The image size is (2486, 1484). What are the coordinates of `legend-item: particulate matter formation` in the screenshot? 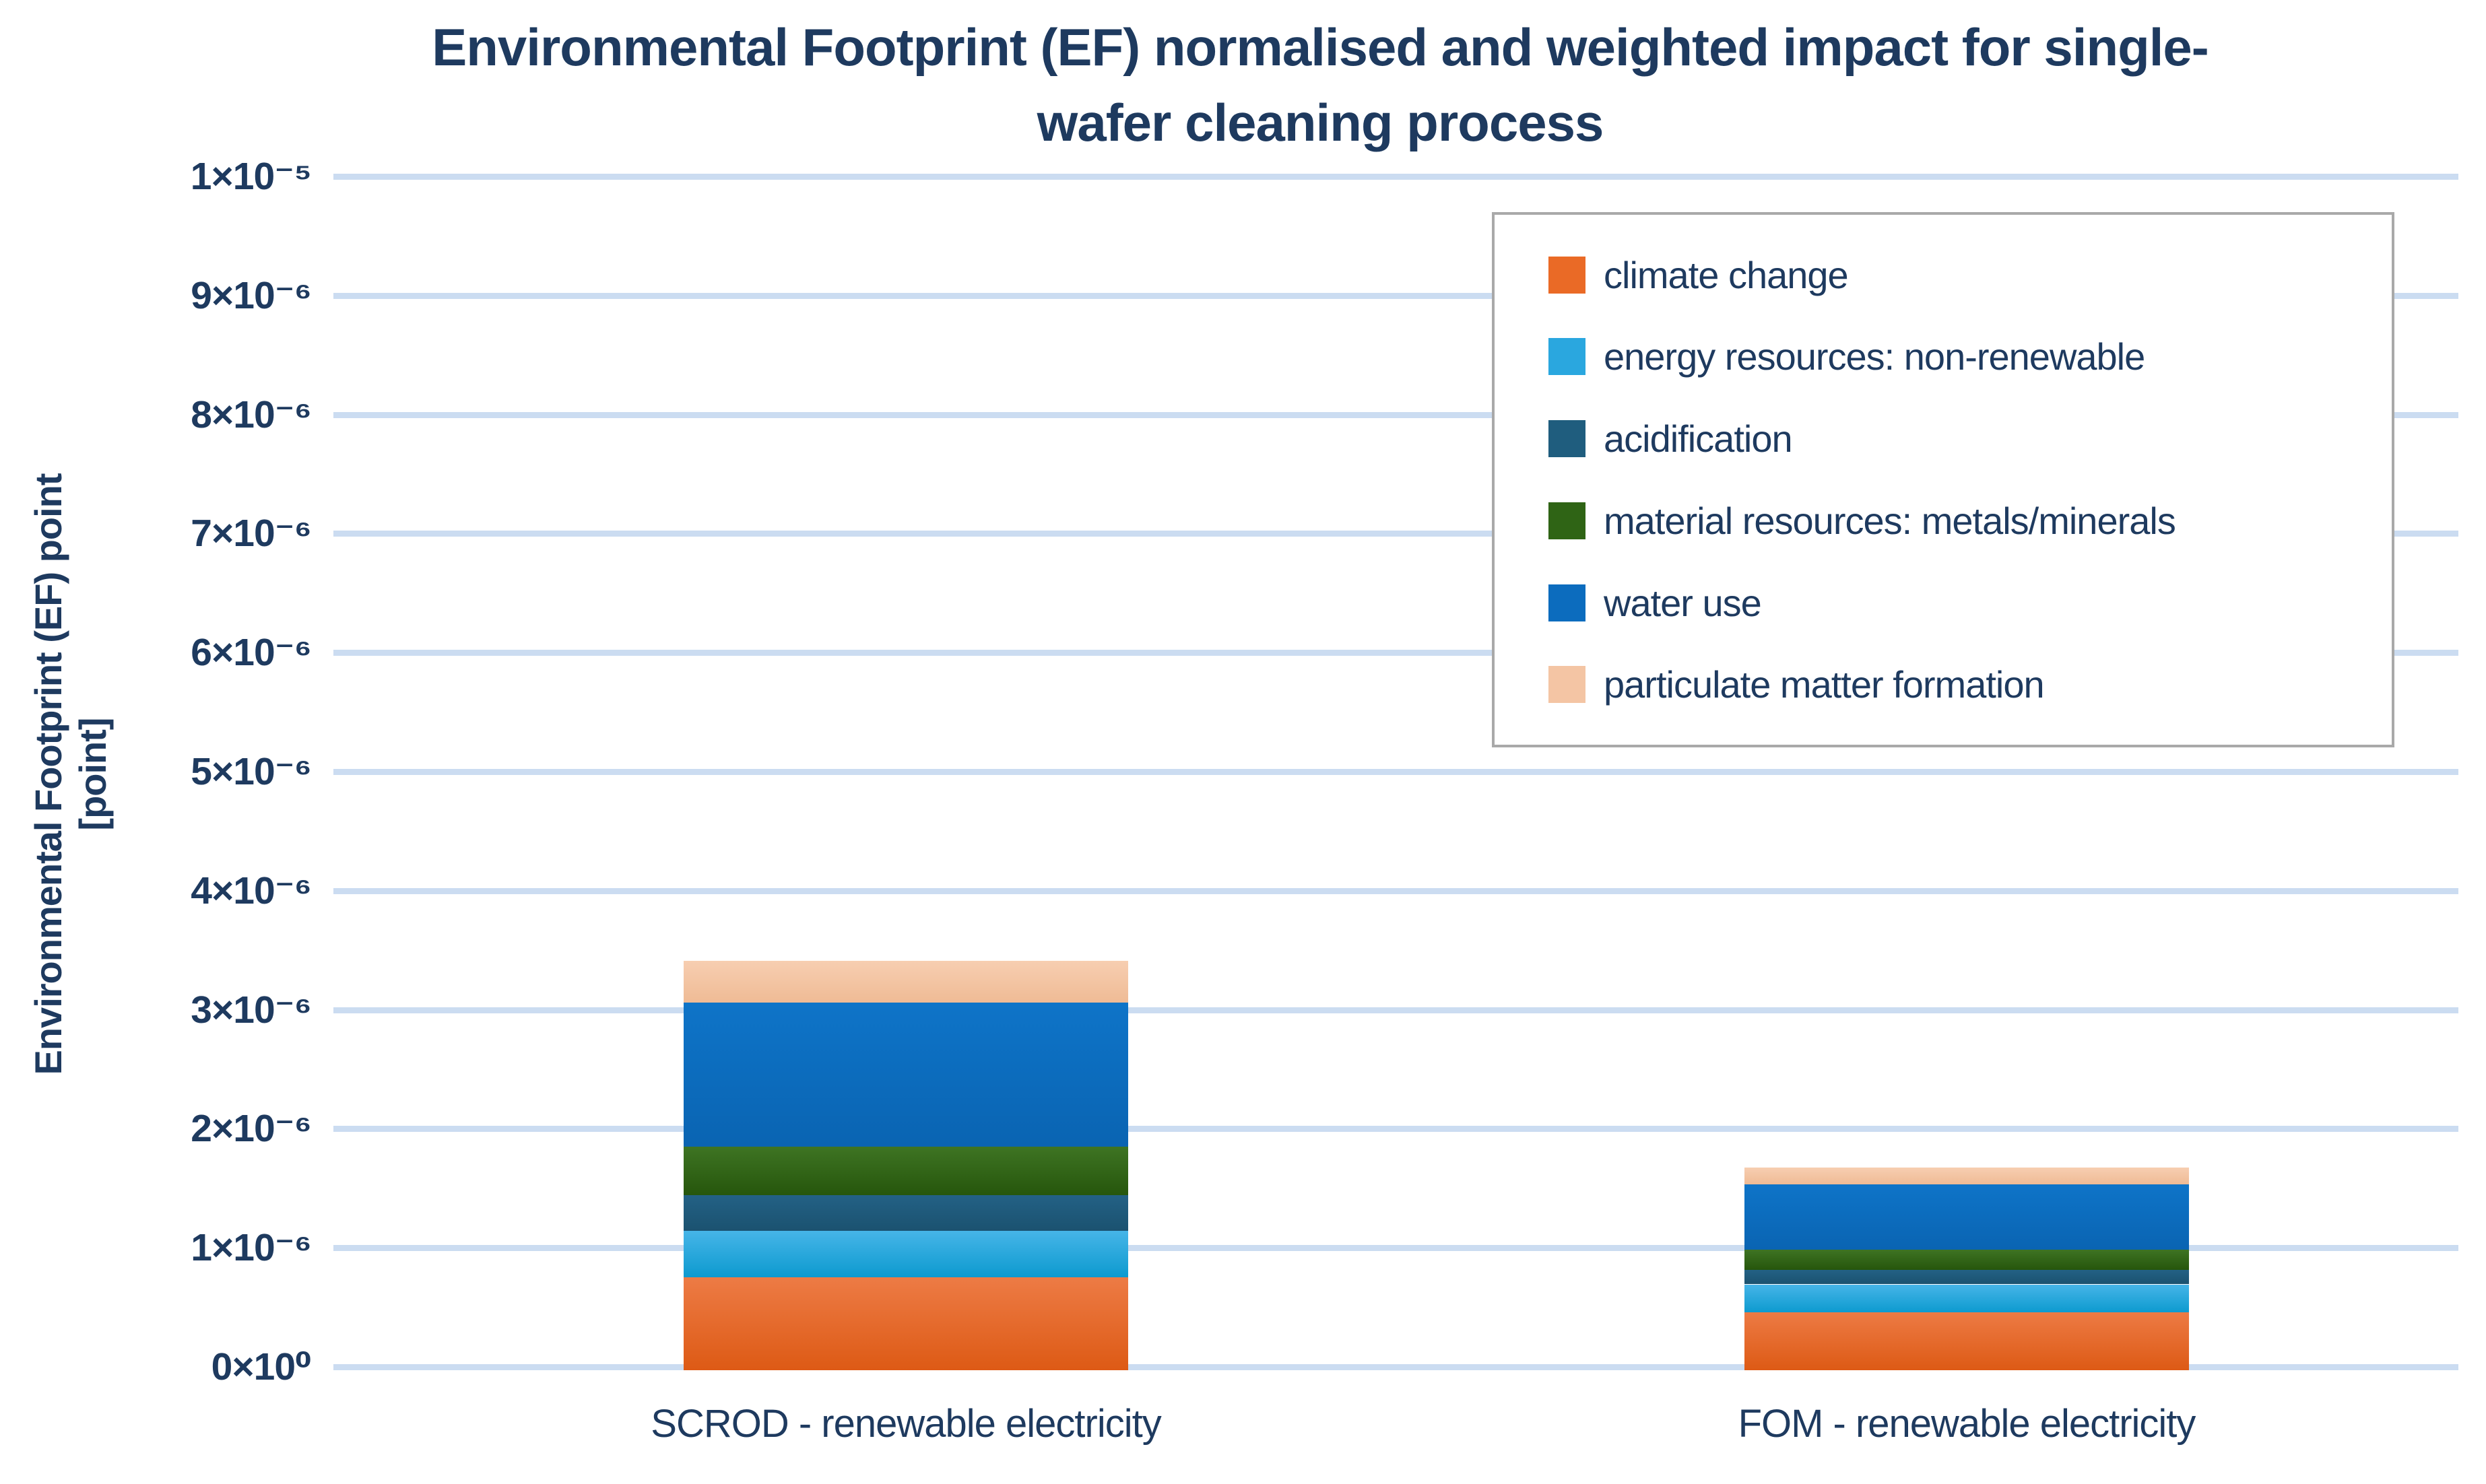 It's located at (1970, 684).